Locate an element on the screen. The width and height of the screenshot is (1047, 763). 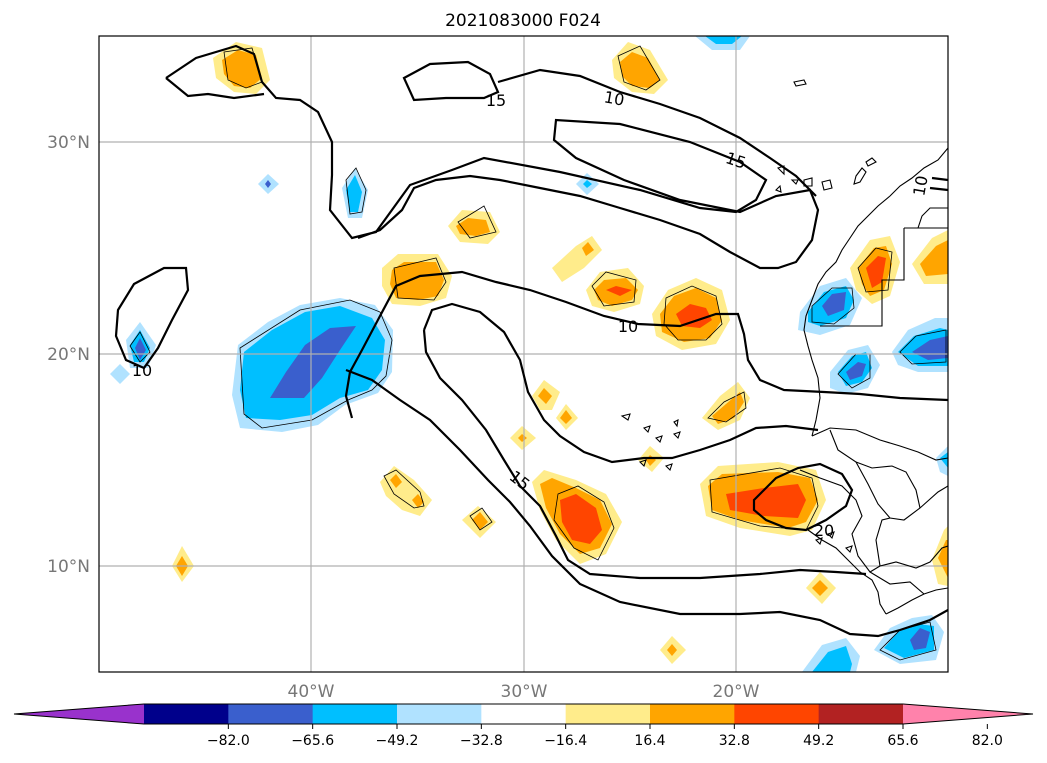
latitude-labels: 30°N 20°N 10°N is located at coordinates (68, 355).